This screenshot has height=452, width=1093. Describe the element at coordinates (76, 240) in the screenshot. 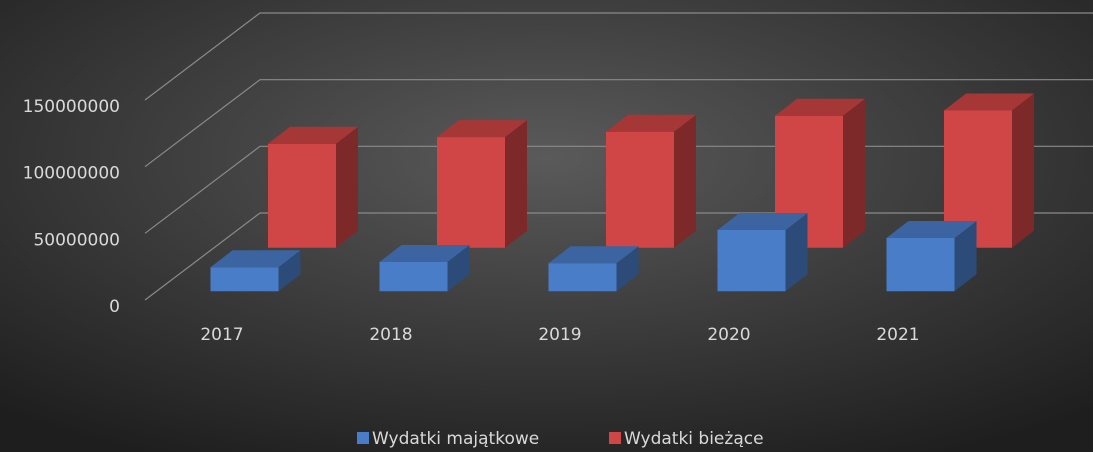

I see `y-tick-label: 50000000` at that location.